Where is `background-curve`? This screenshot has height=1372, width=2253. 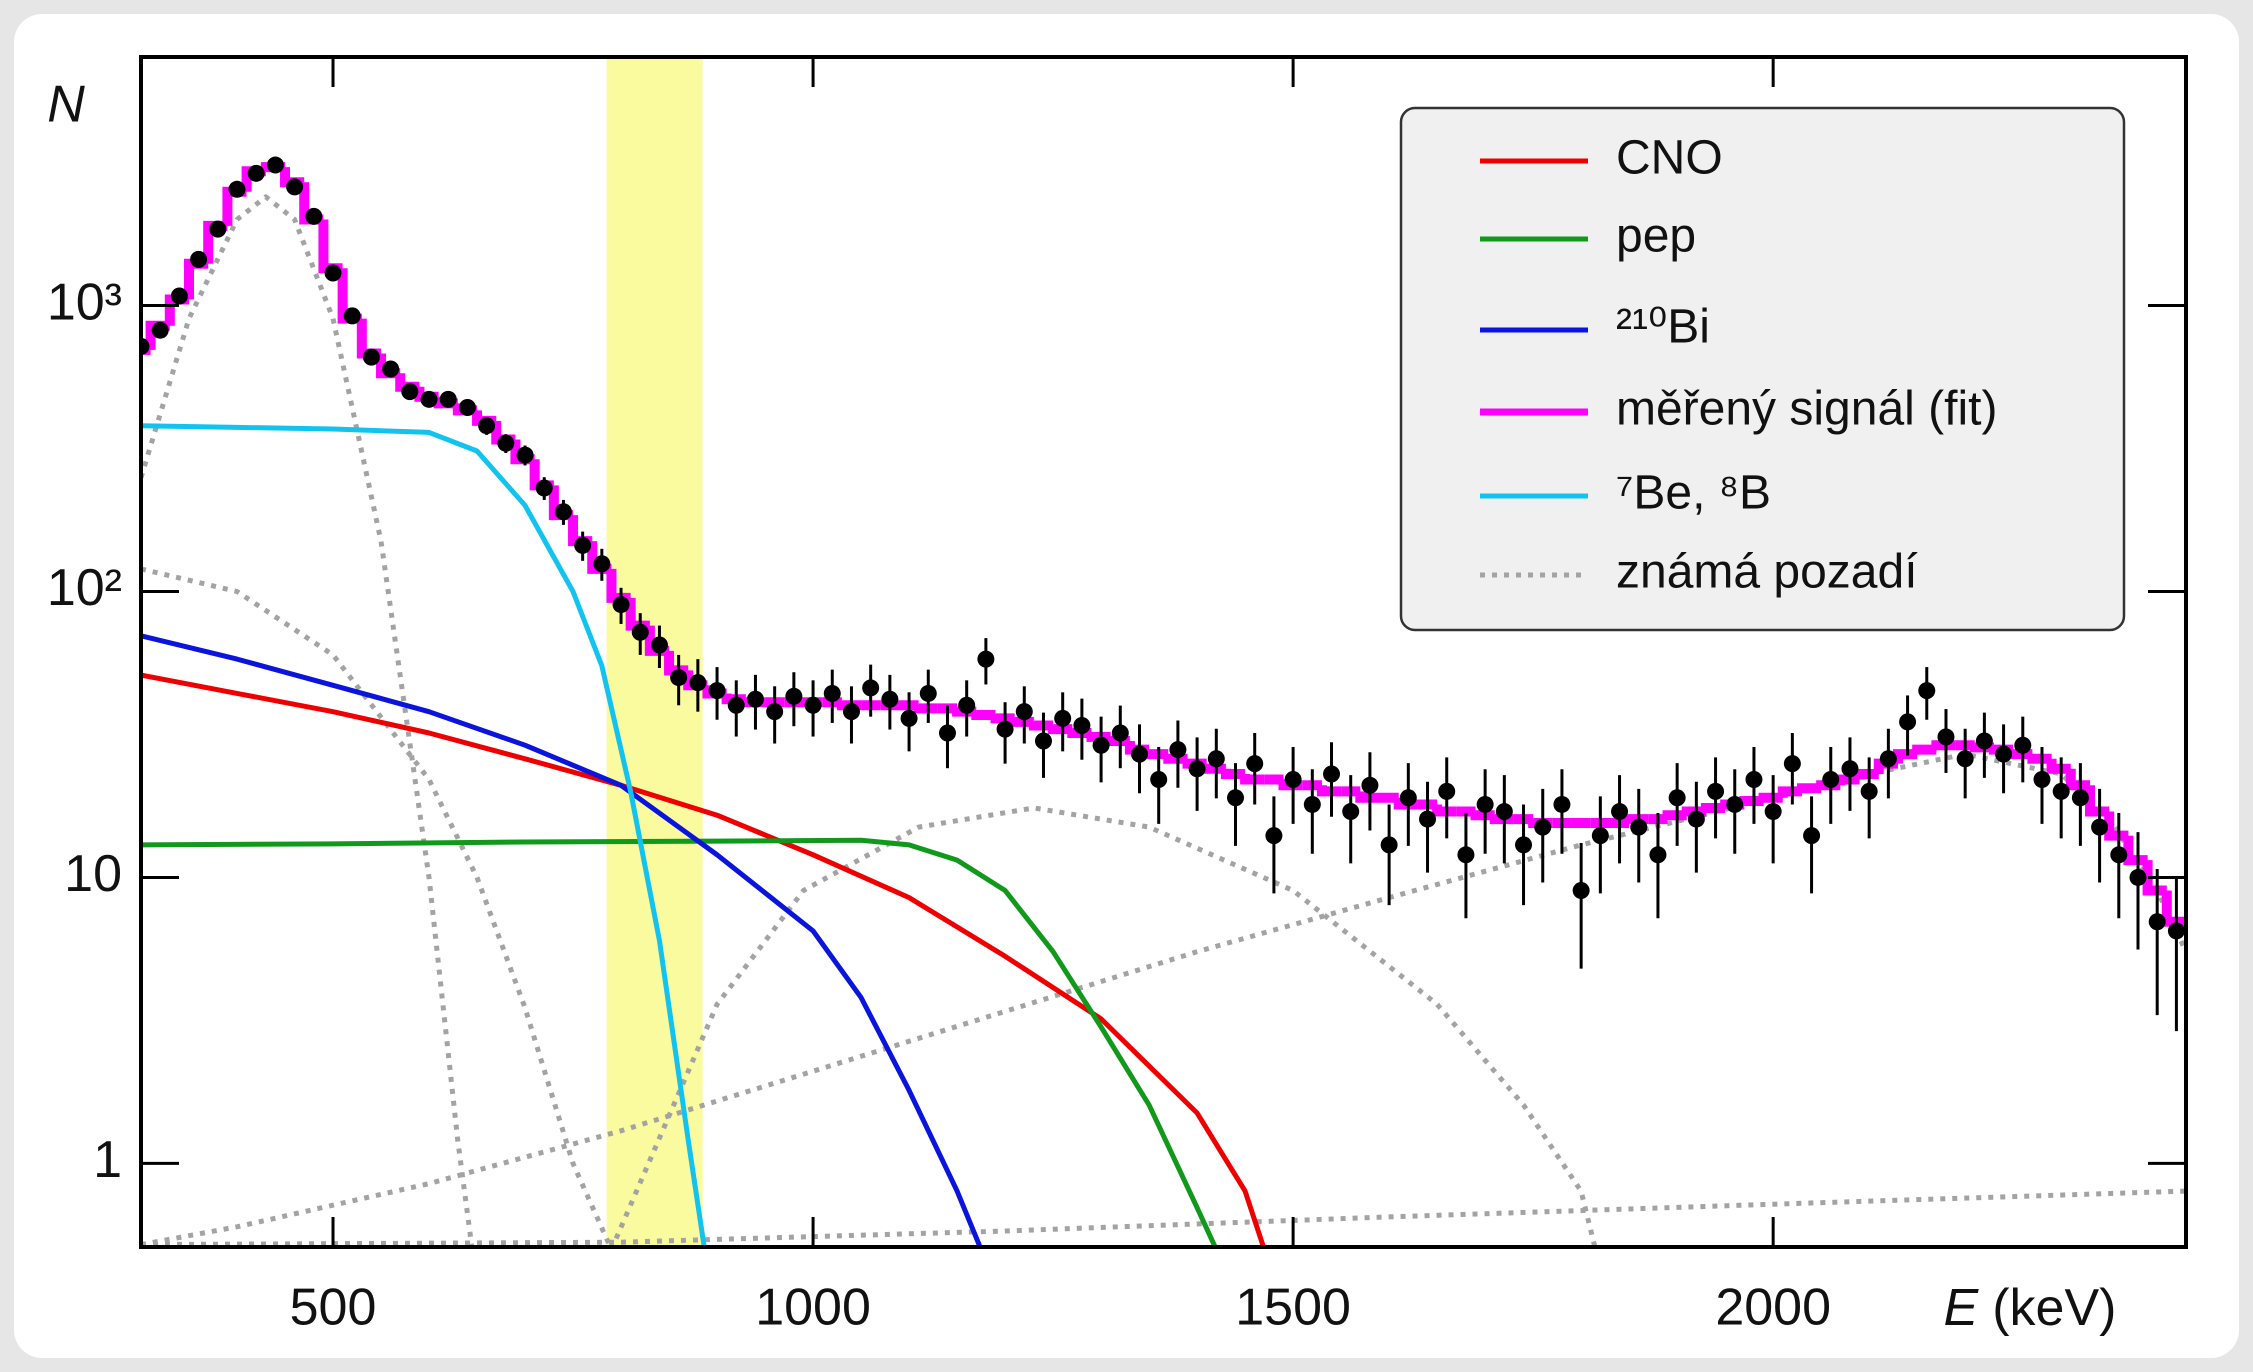 background-curve is located at coordinates (1103, 1026).